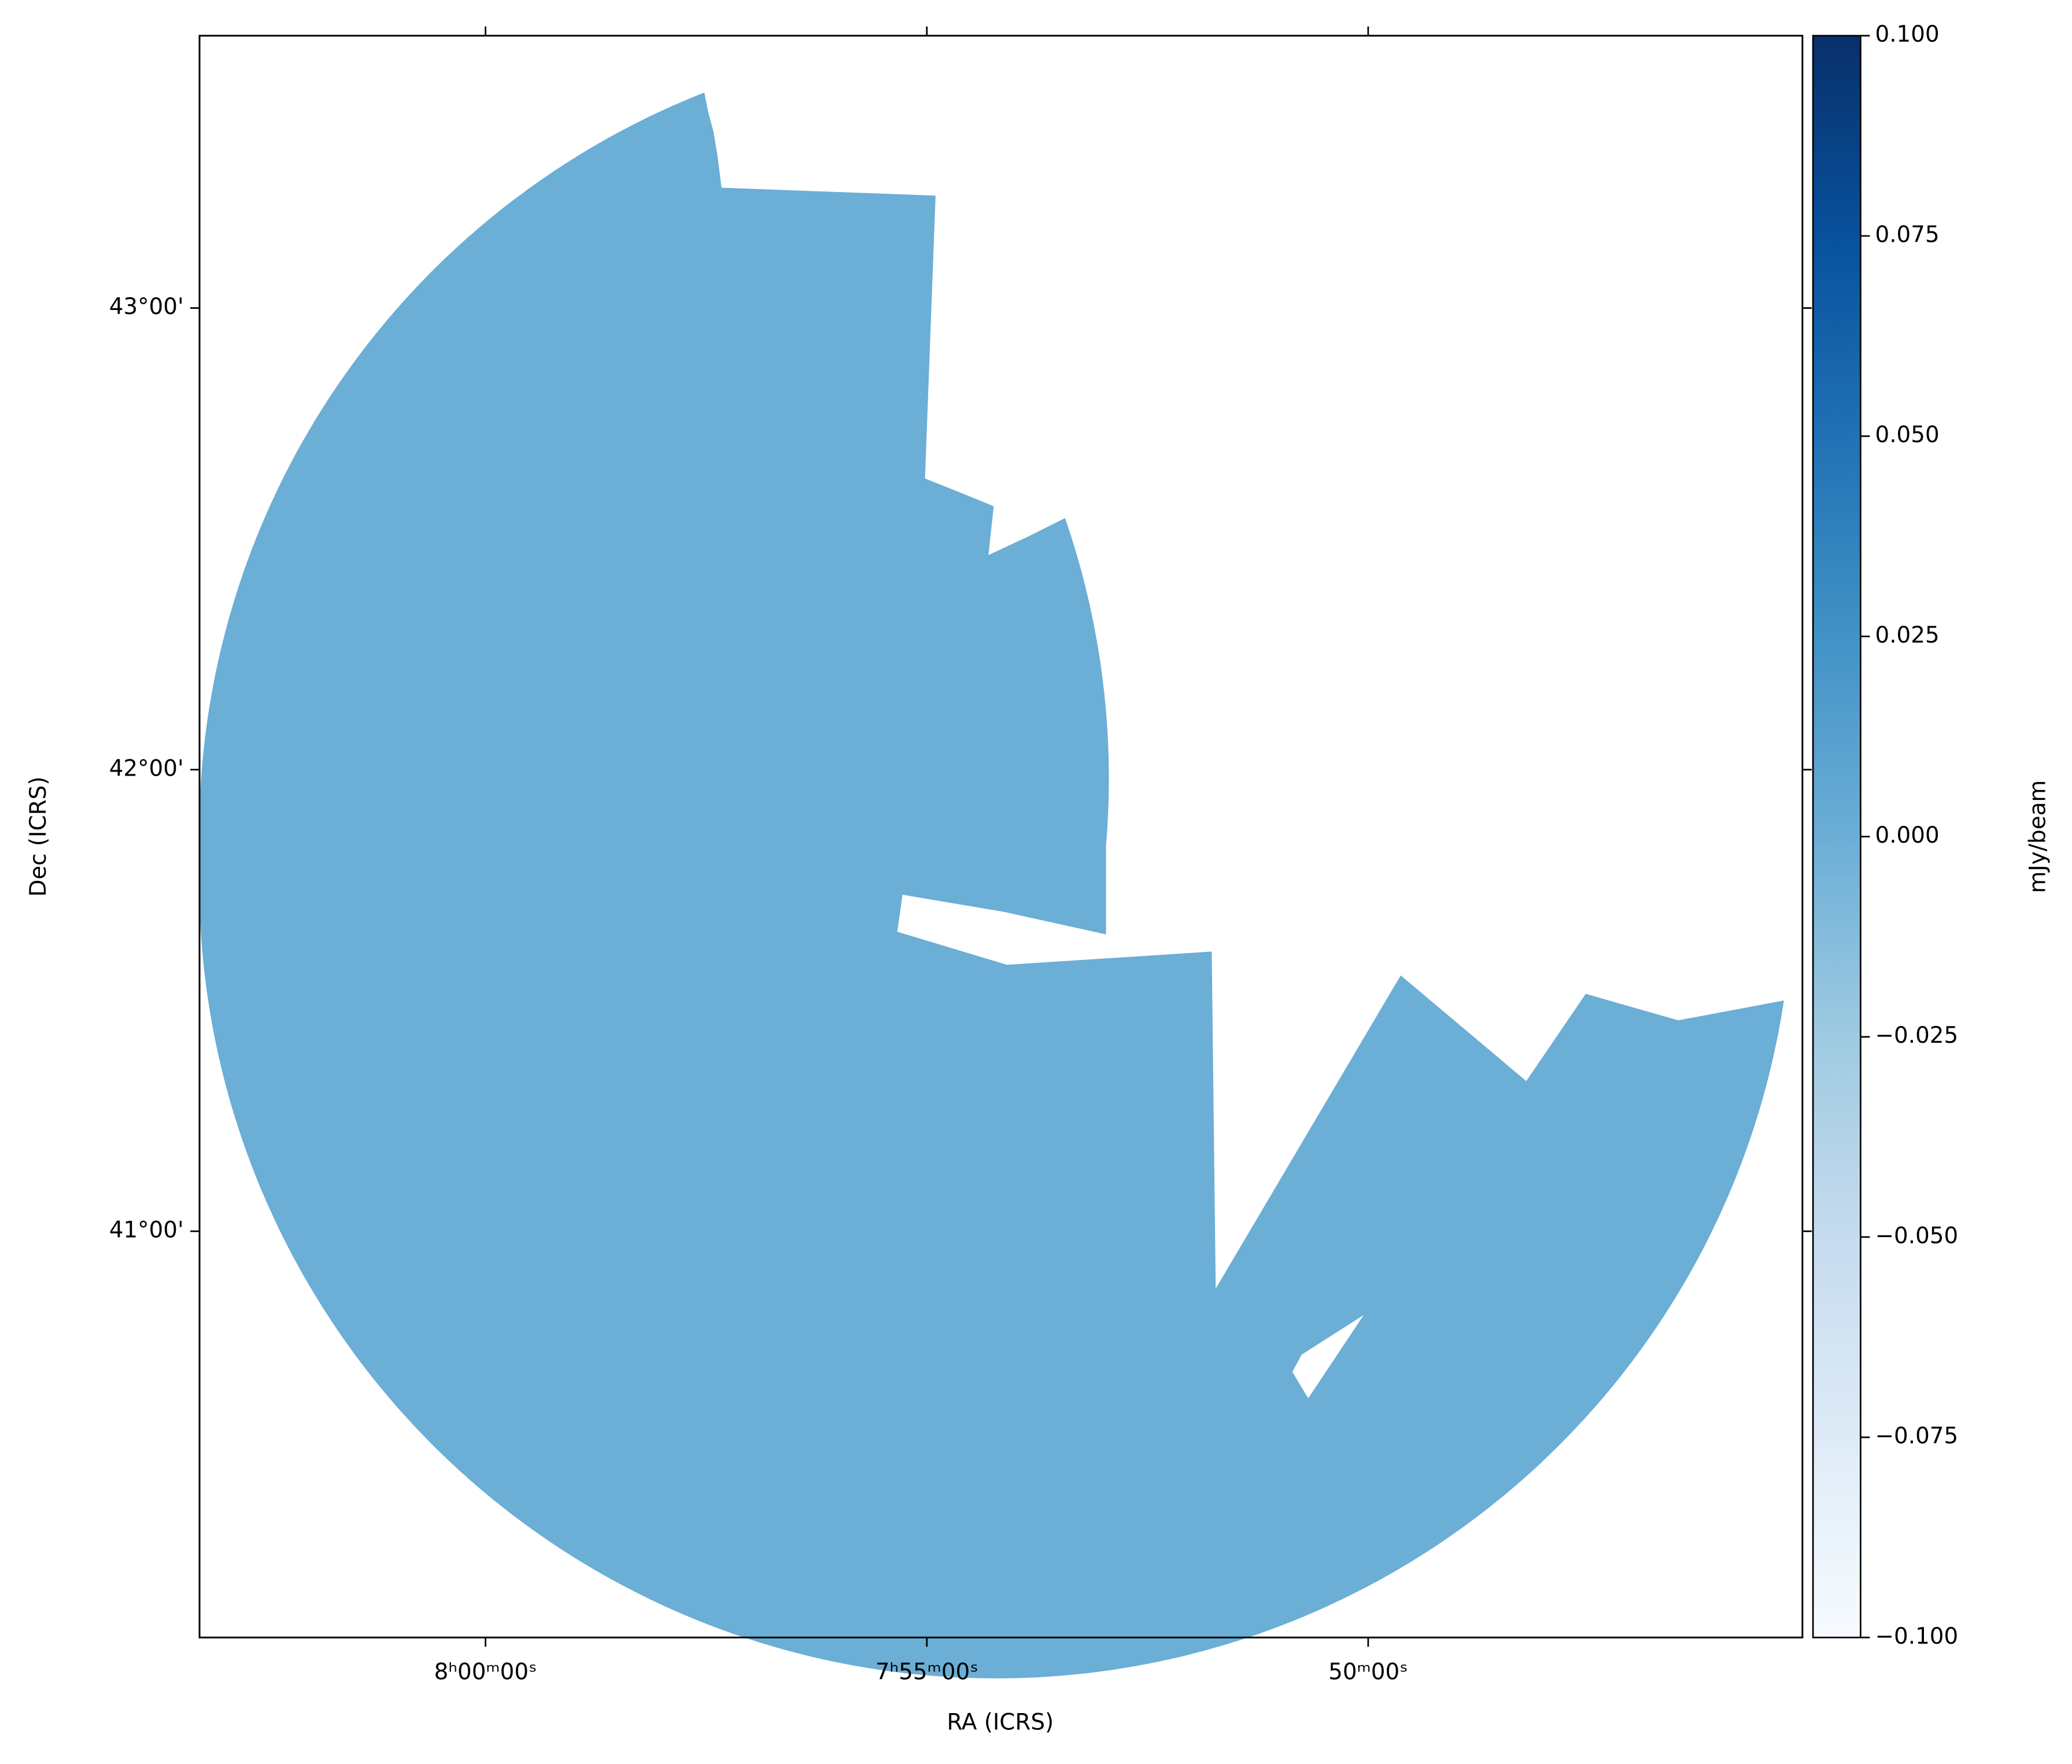 The height and width of the screenshot is (1764, 2072). What do you see at coordinates (927, 1672) in the screenshot?
I see `x-tick-label: 7ʰ55ᵐ00ˢ` at bounding box center [927, 1672].